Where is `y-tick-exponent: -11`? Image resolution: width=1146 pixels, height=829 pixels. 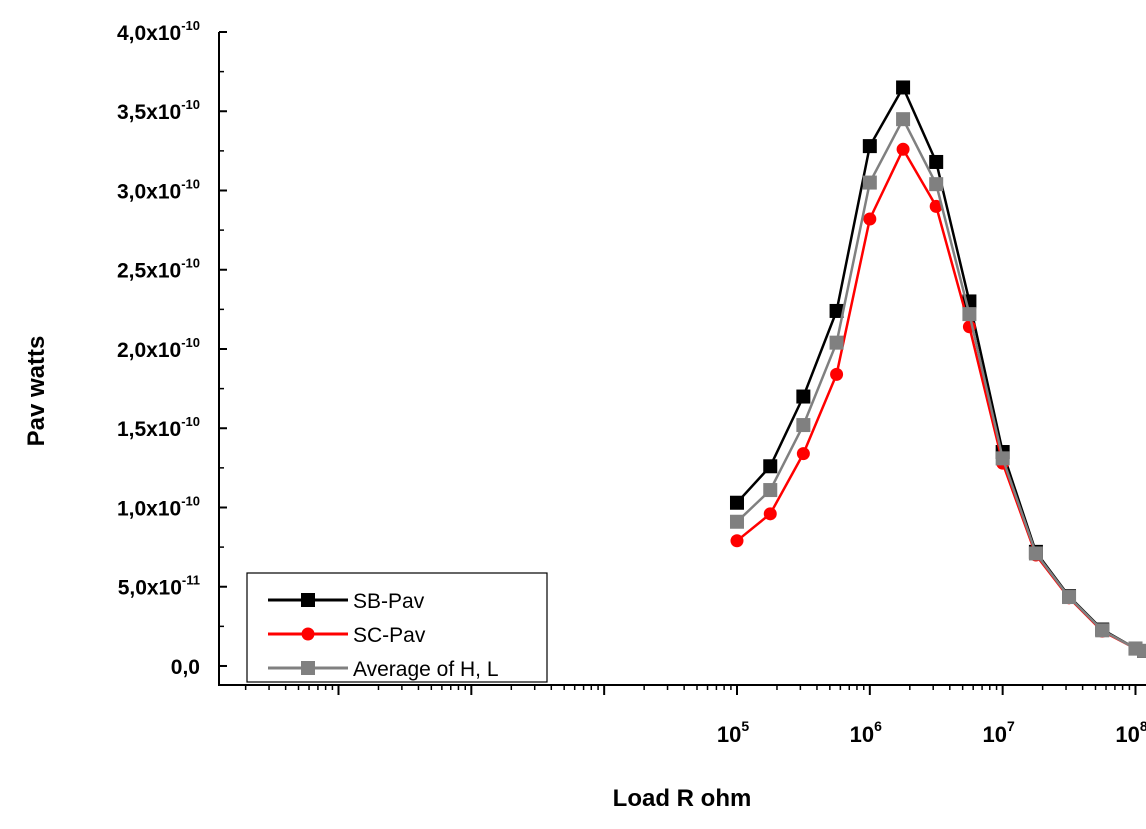
y-tick-exponent: -11 is located at coordinates (191, 580).